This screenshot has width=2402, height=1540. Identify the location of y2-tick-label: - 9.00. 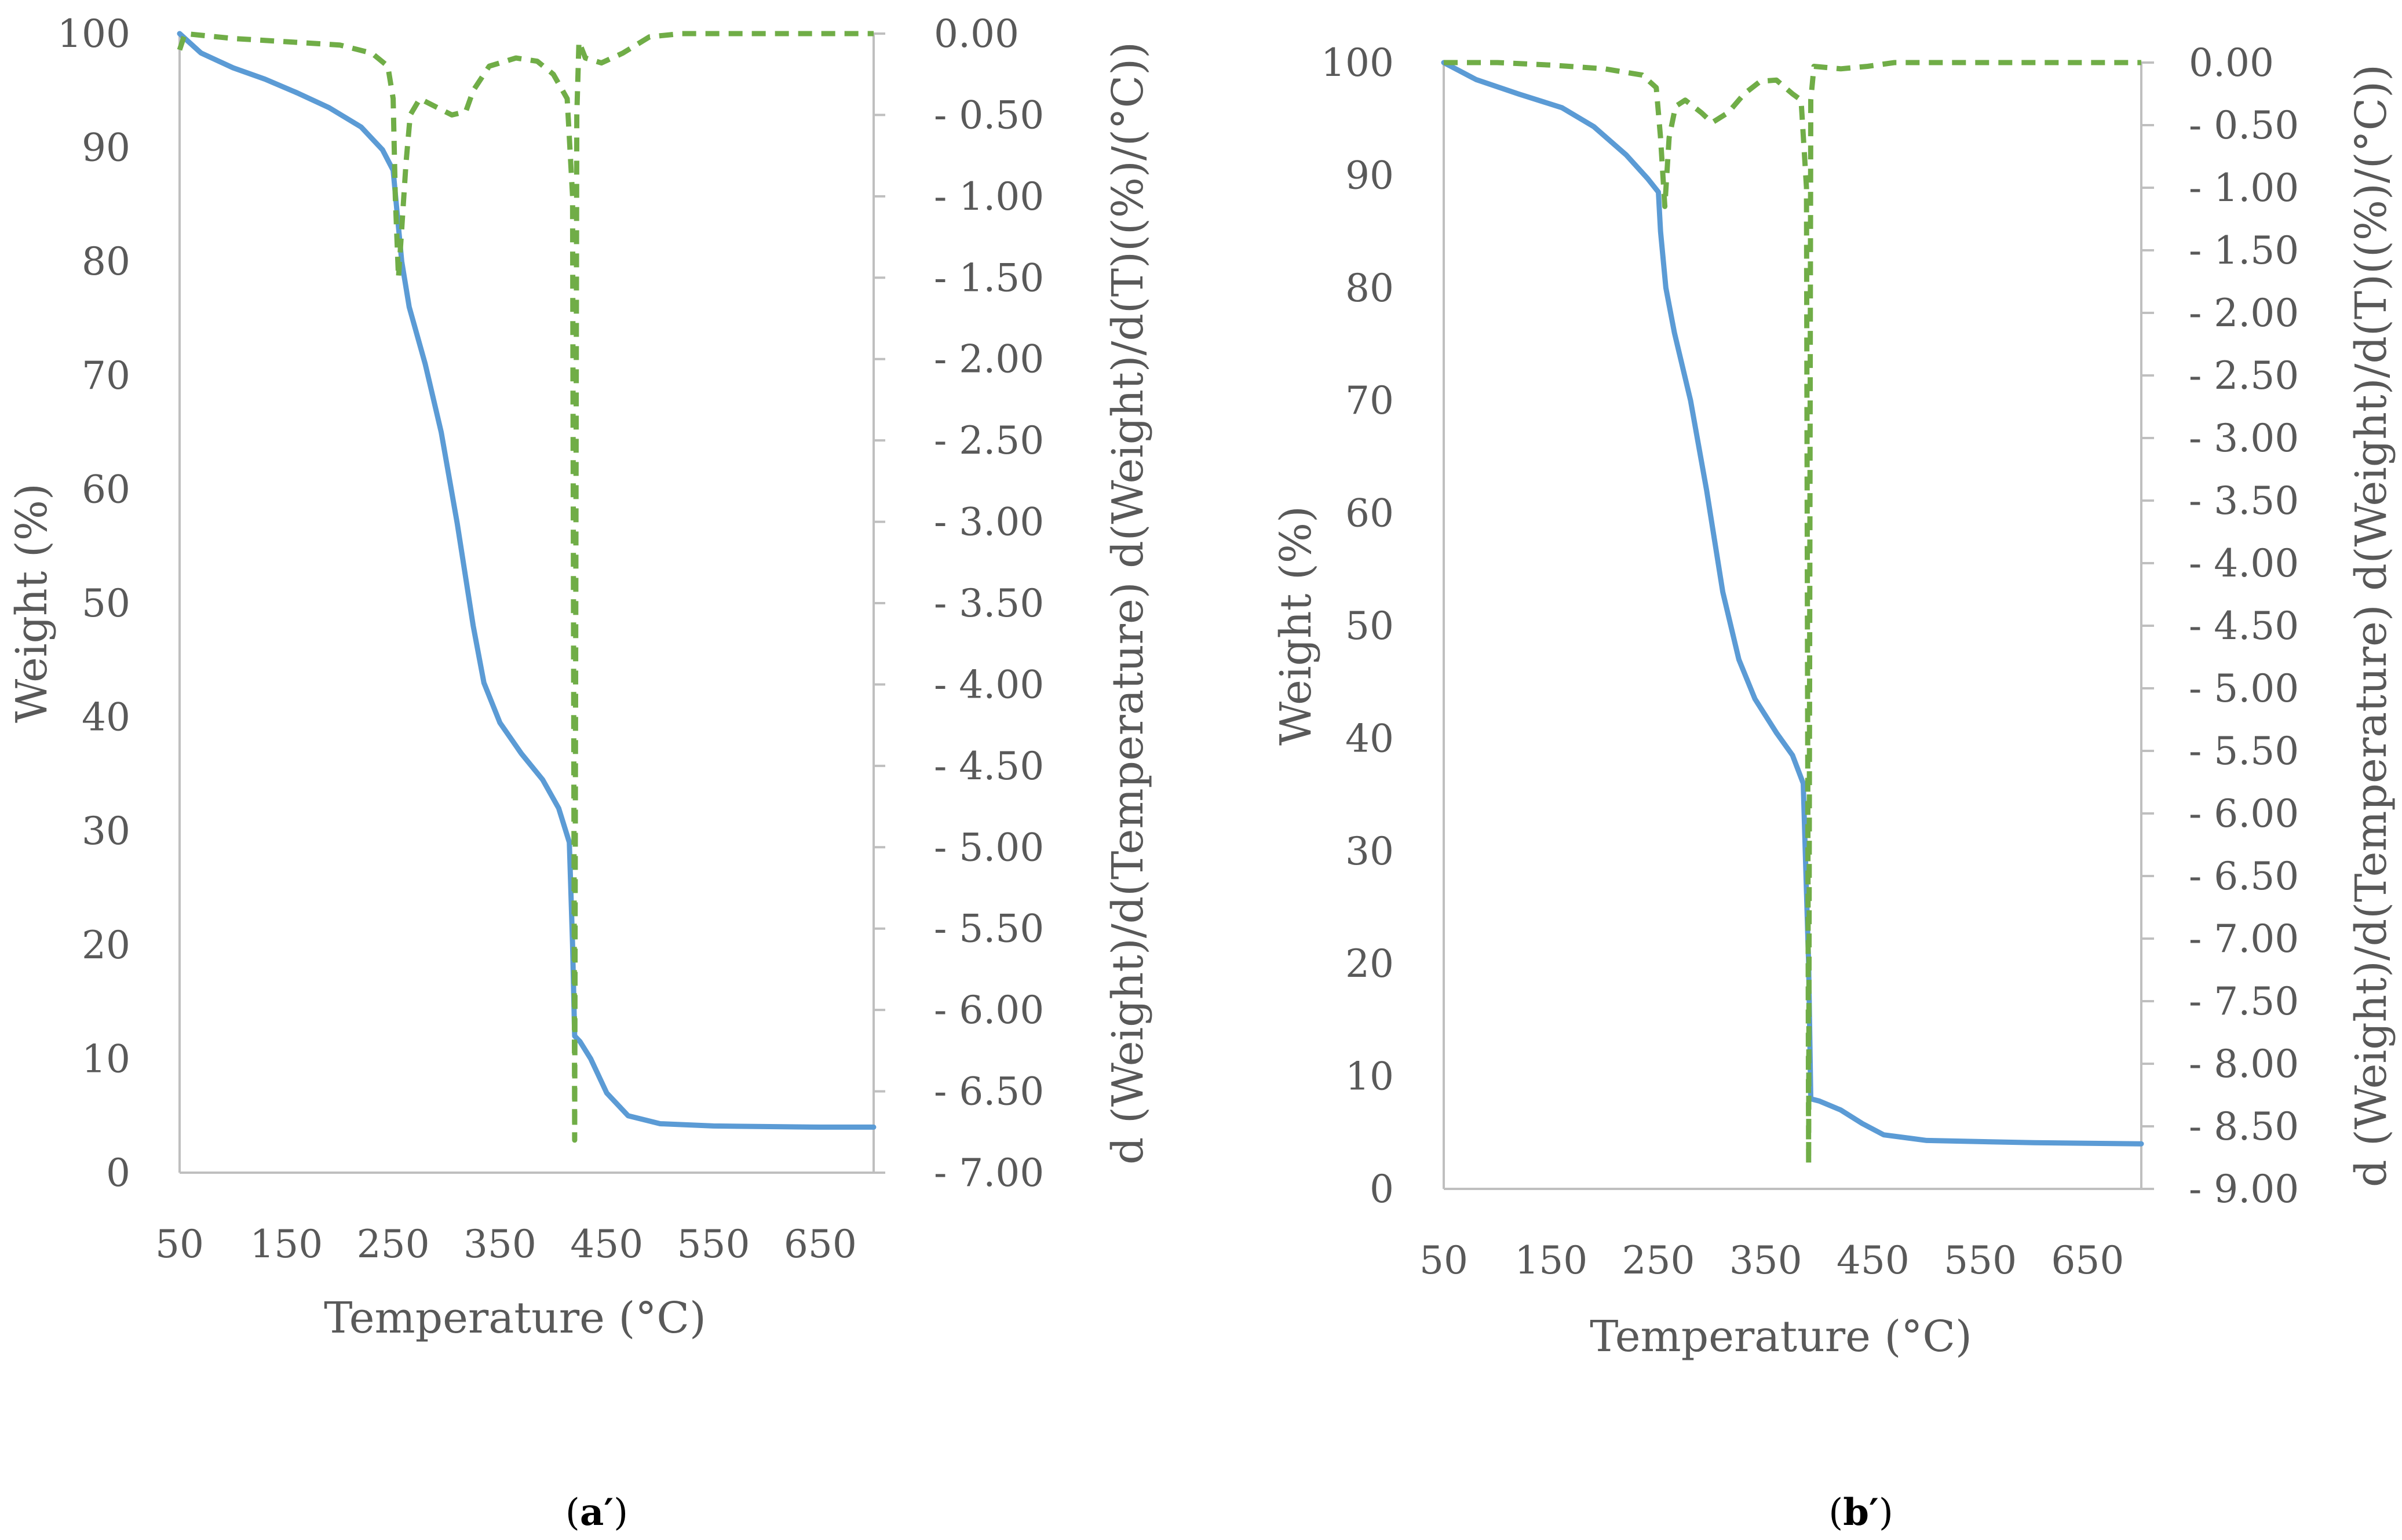
(2244, 1189).